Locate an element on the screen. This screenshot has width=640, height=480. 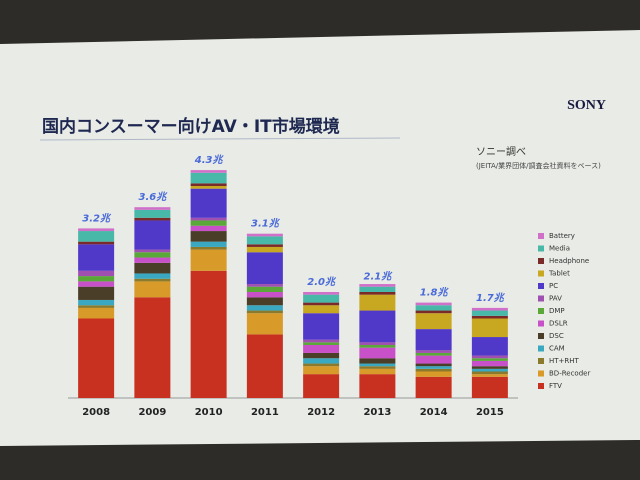
legend-label: BD-Recoder is located at coordinates (569, 374).